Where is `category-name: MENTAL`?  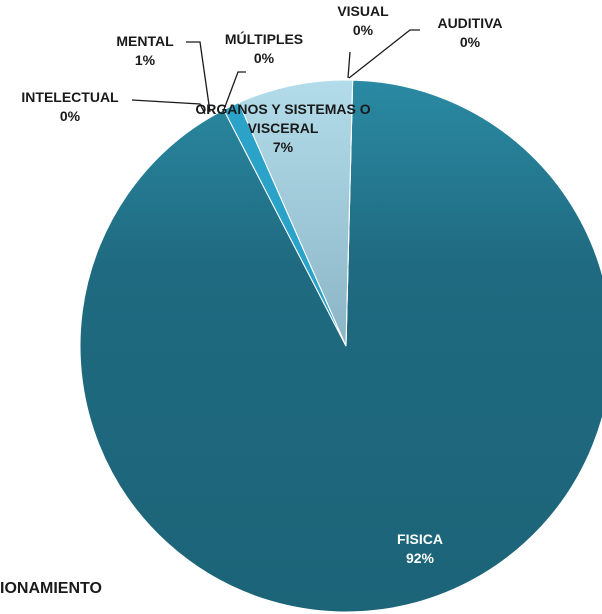 category-name: MENTAL is located at coordinates (145, 41).